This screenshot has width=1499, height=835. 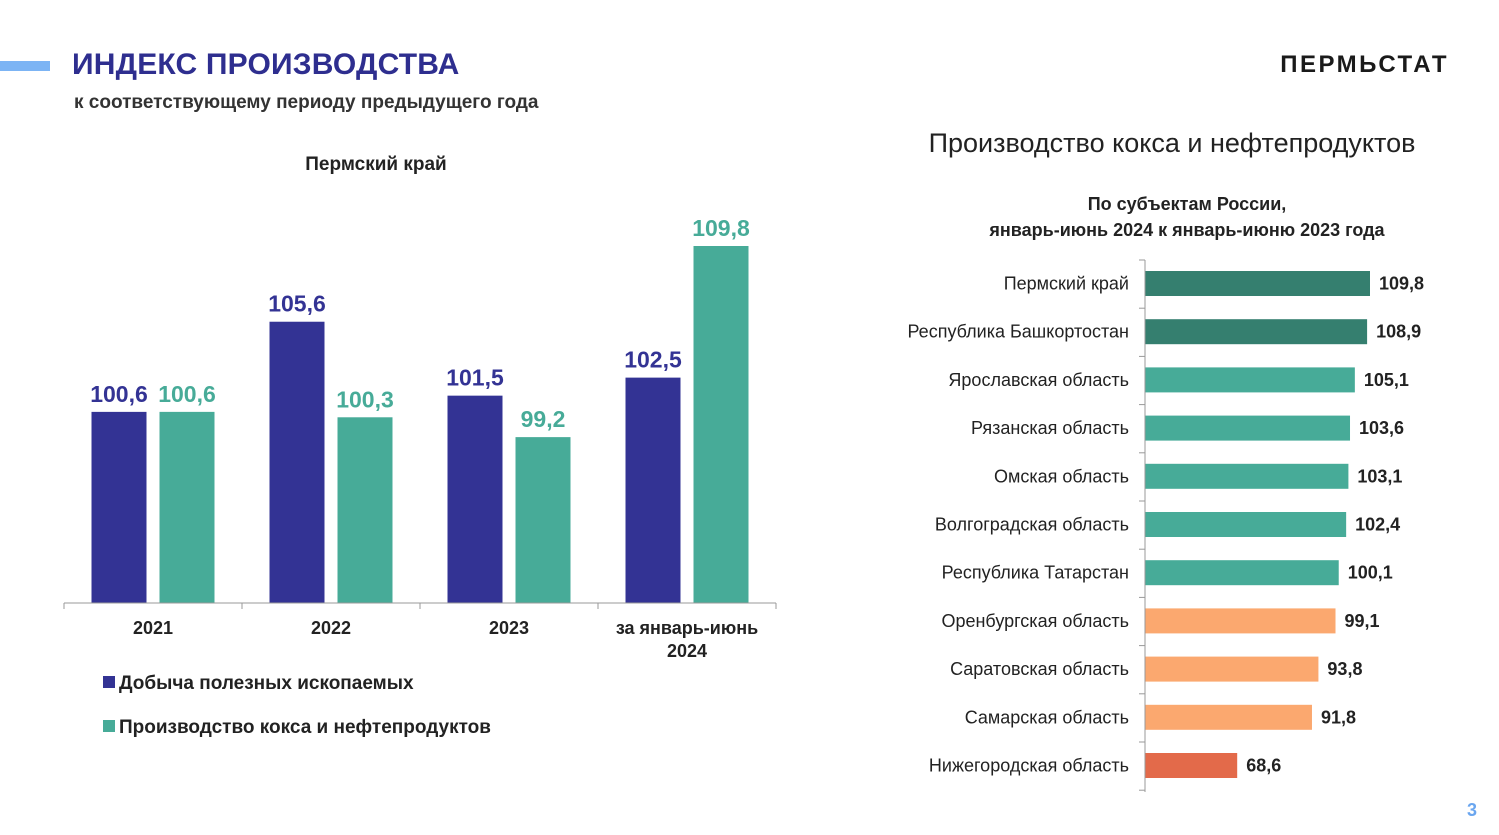 What do you see at coordinates (509, 628) in the screenshot?
I see `x-tick-label-2: 2023` at bounding box center [509, 628].